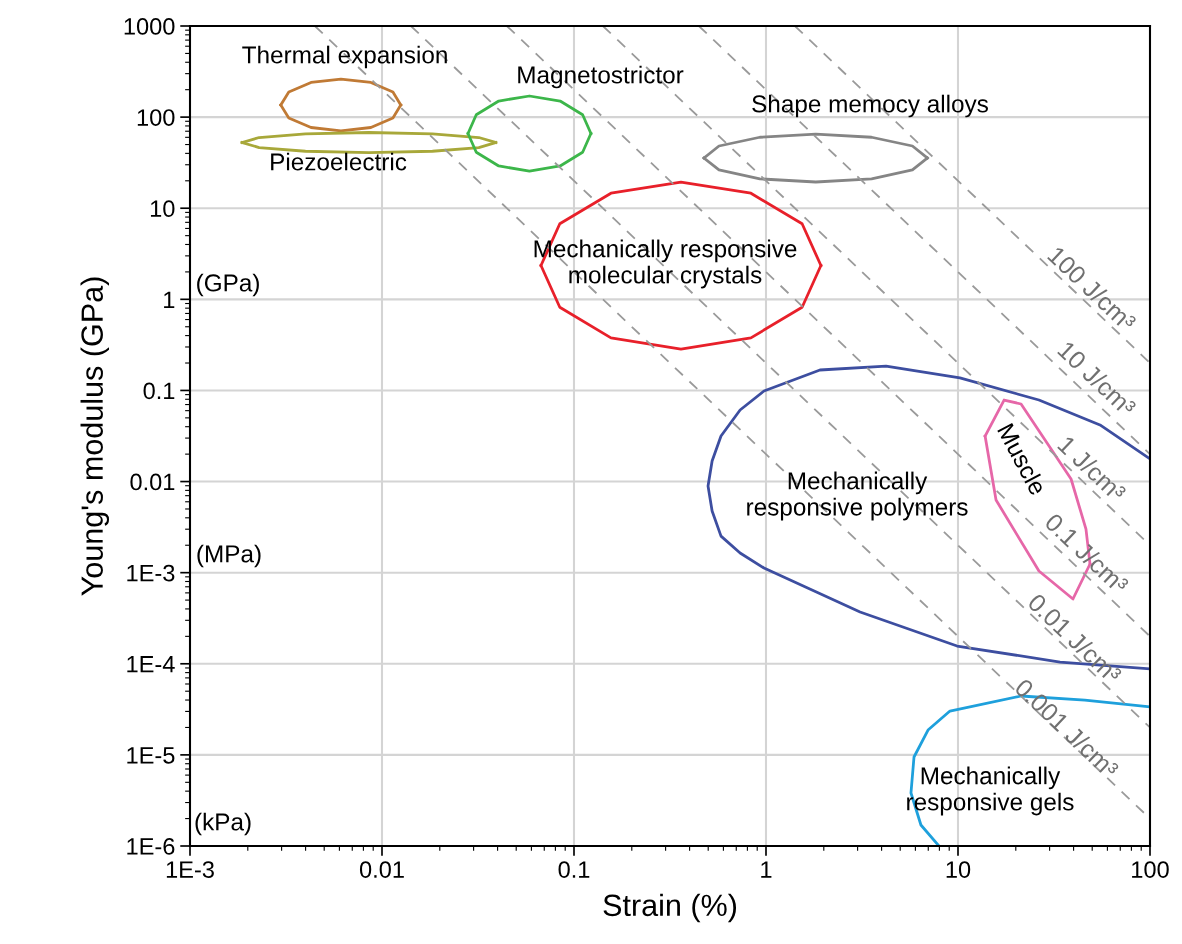  What do you see at coordinates (190, 869) in the screenshot?
I see `x-tick-label: 1E-3` at bounding box center [190, 869].